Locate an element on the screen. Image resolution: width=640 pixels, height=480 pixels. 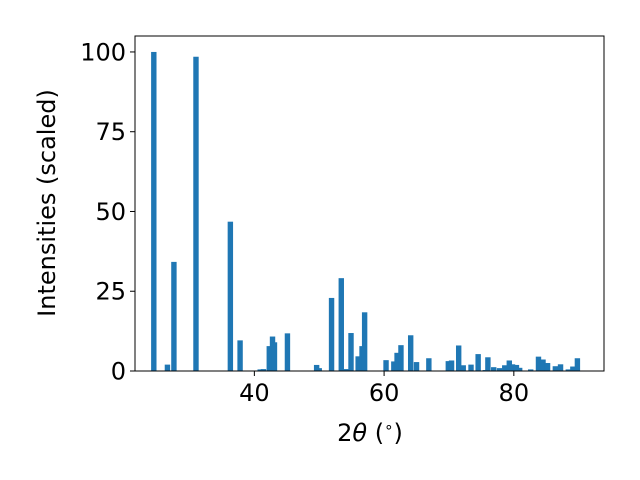
y-axis-label: Intensities (scaled) is located at coordinates (47, 203).